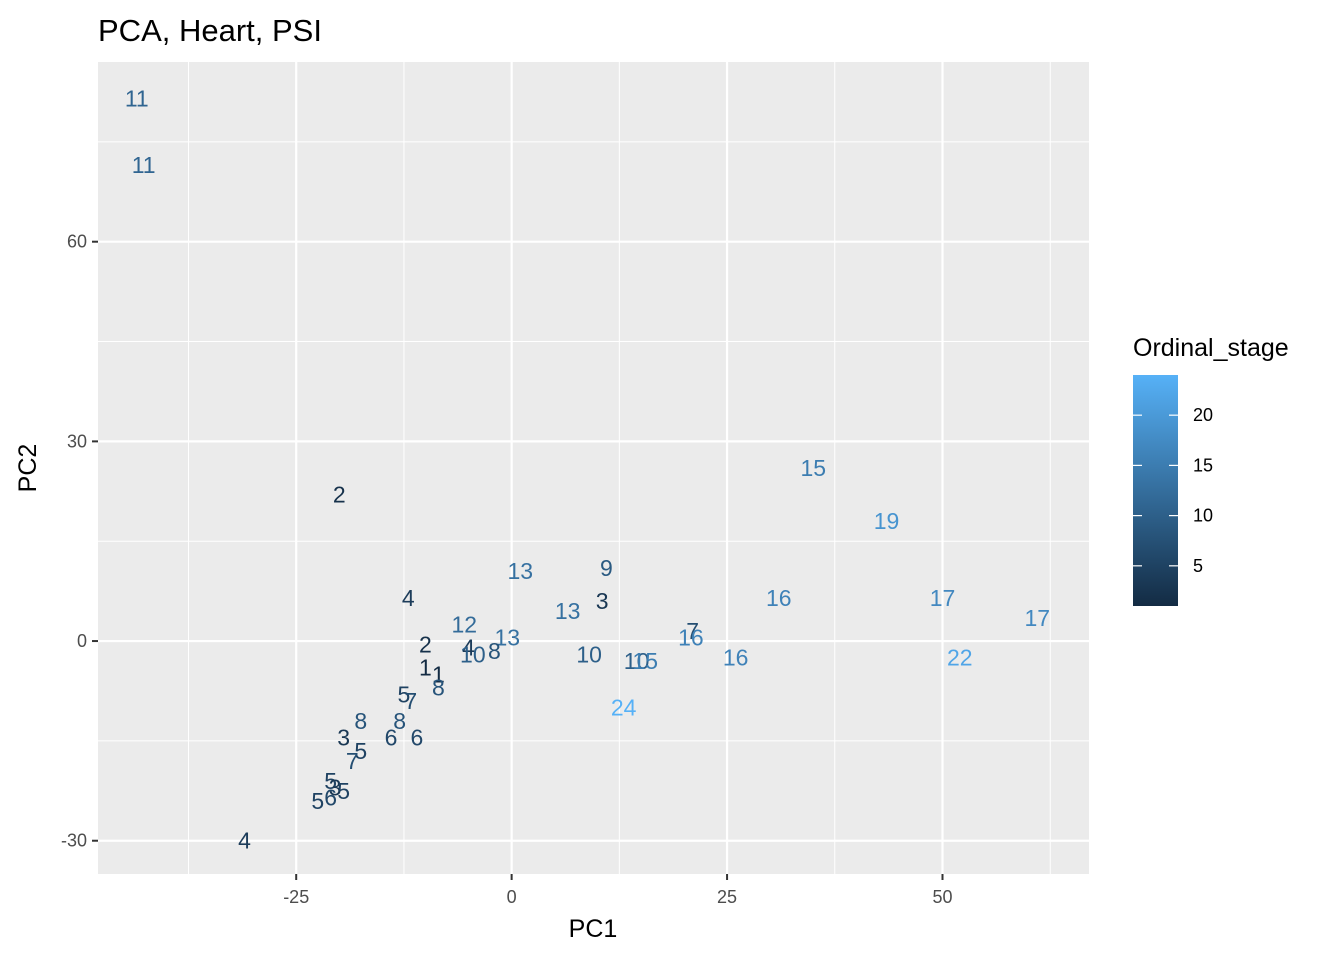 The image size is (1344, 960). What do you see at coordinates (1155, 490) in the screenshot?
I see `colorbar` at bounding box center [1155, 490].